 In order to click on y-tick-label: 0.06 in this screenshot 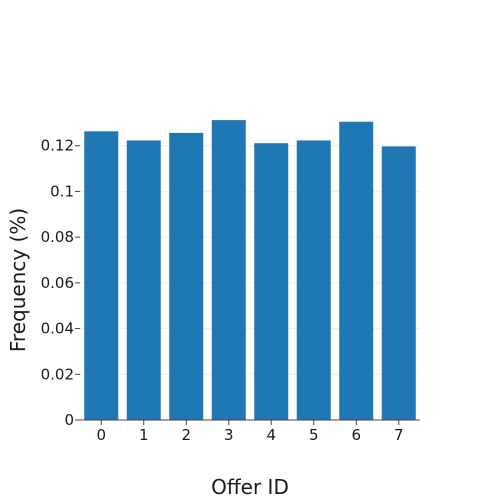, I will do `click(57, 283)`.